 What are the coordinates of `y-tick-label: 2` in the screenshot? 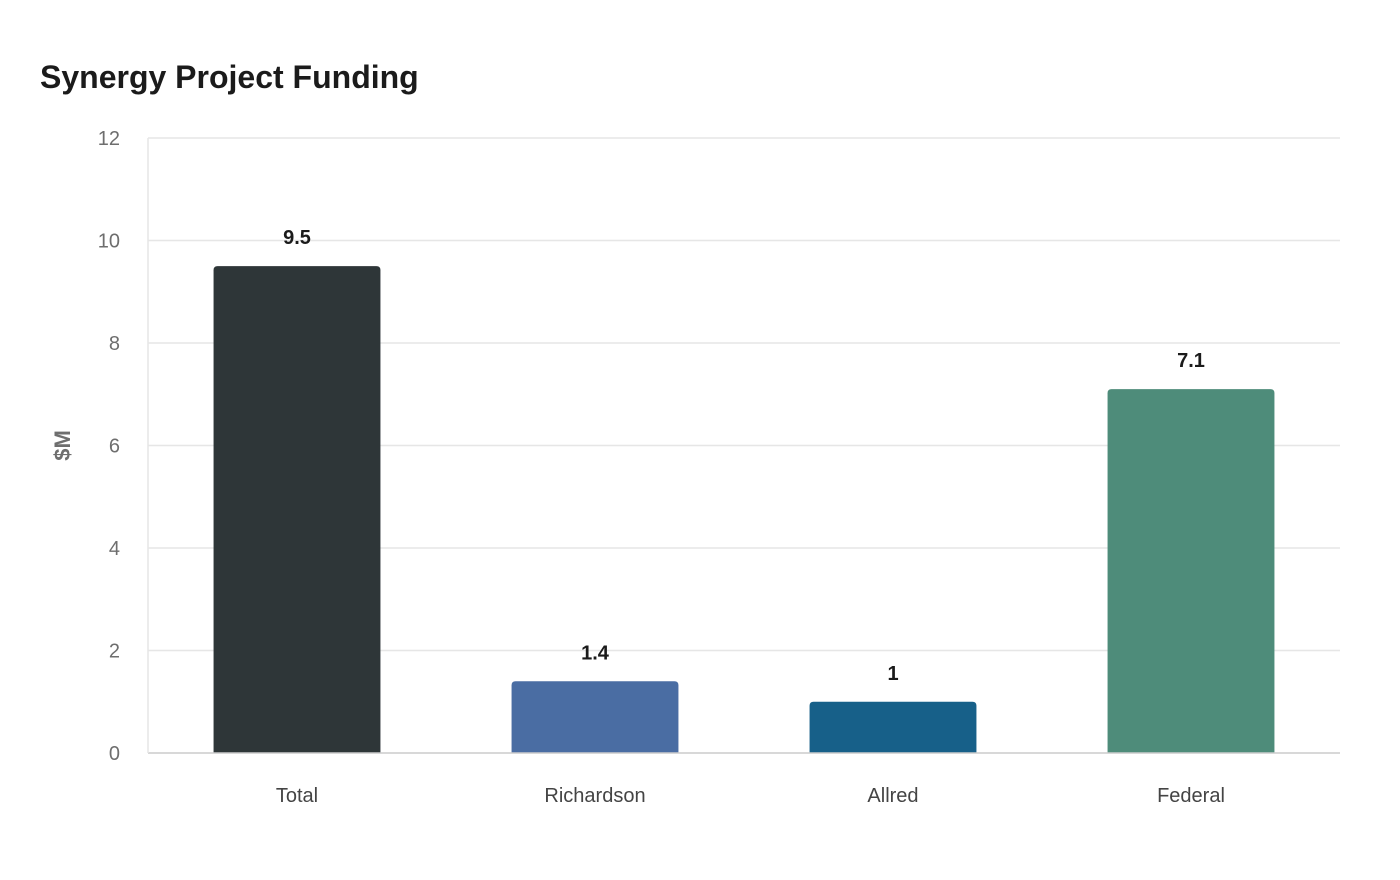 It's located at (114, 652).